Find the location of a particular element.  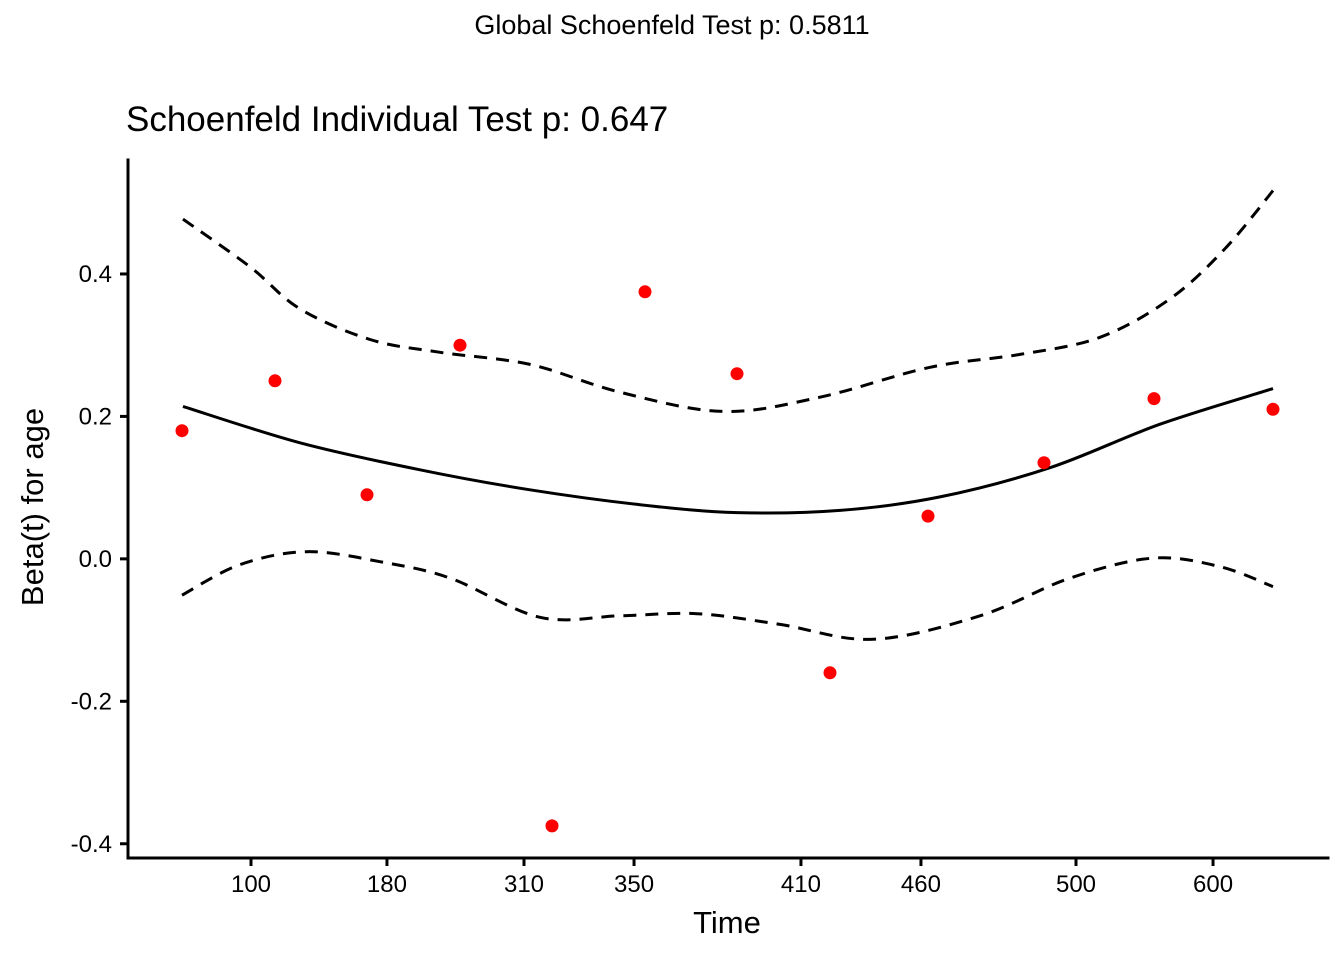

plot-title: Schoenfeld Individual Test p: 0.647 is located at coordinates (397, 119).